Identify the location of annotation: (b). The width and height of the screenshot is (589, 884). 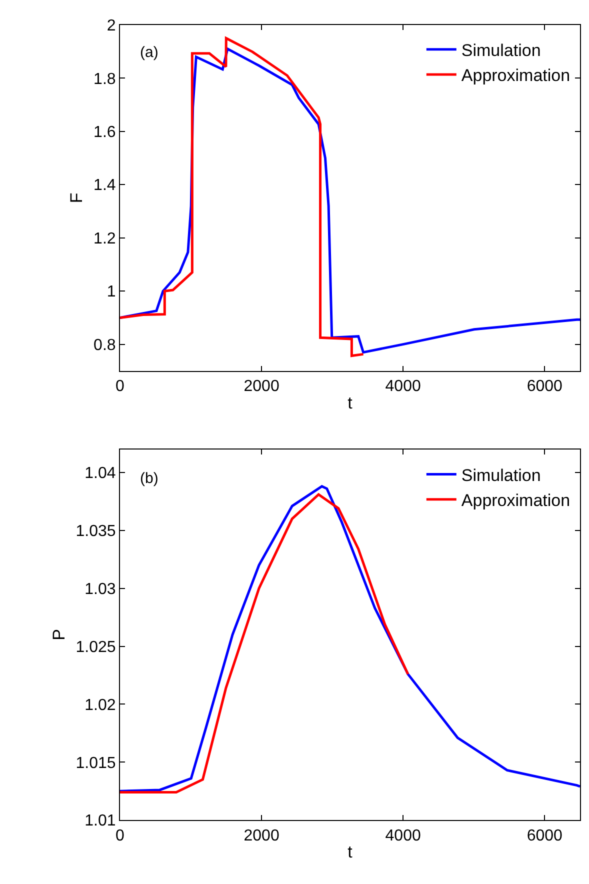
(149, 478).